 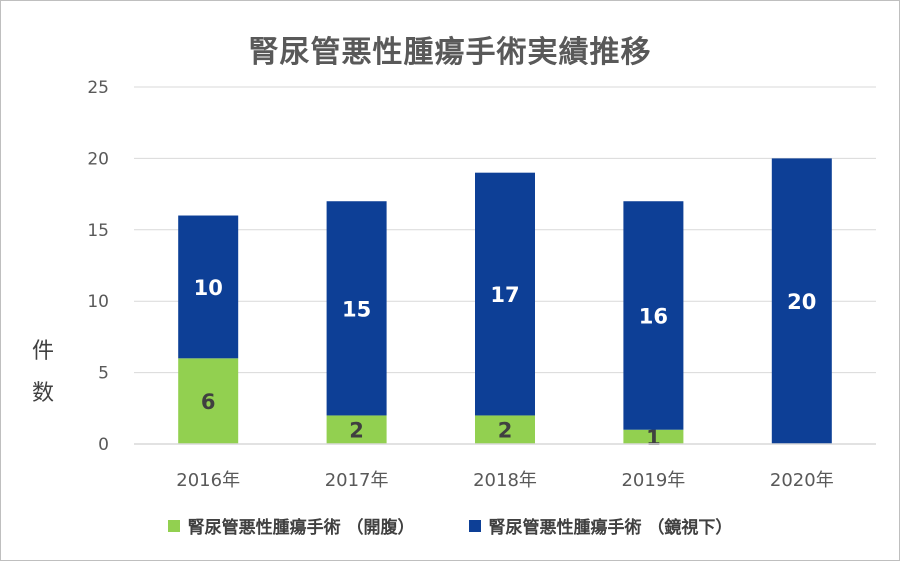 I want to click on legend-item-laparoscopic: 腎尿管悪性腫瘍手術 （鏡視下）, so click(x=600, y=525).